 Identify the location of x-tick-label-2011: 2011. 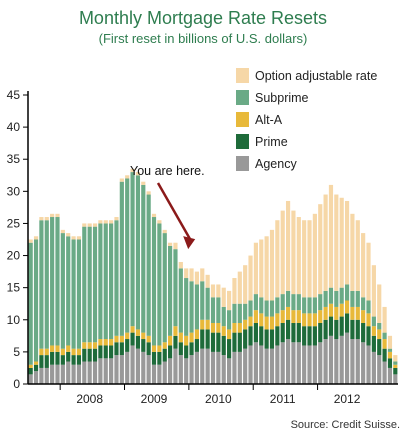
(283, 399).